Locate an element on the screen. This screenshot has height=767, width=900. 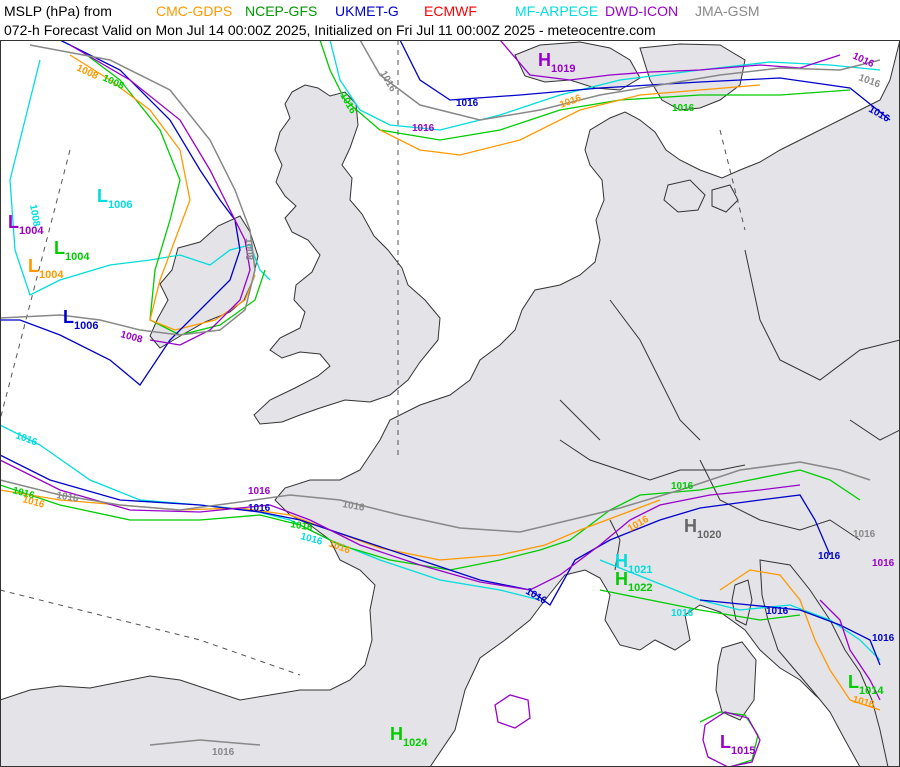
isobar-ukmet-1016-north is located at coordinates (645, 80).